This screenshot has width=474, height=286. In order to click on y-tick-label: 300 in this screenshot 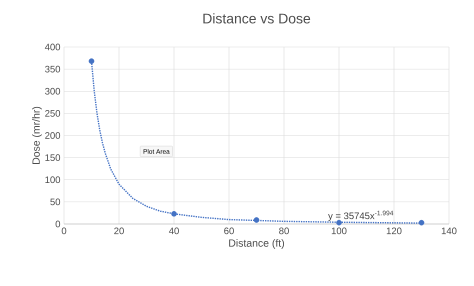, I will do `click(52, 91)`.